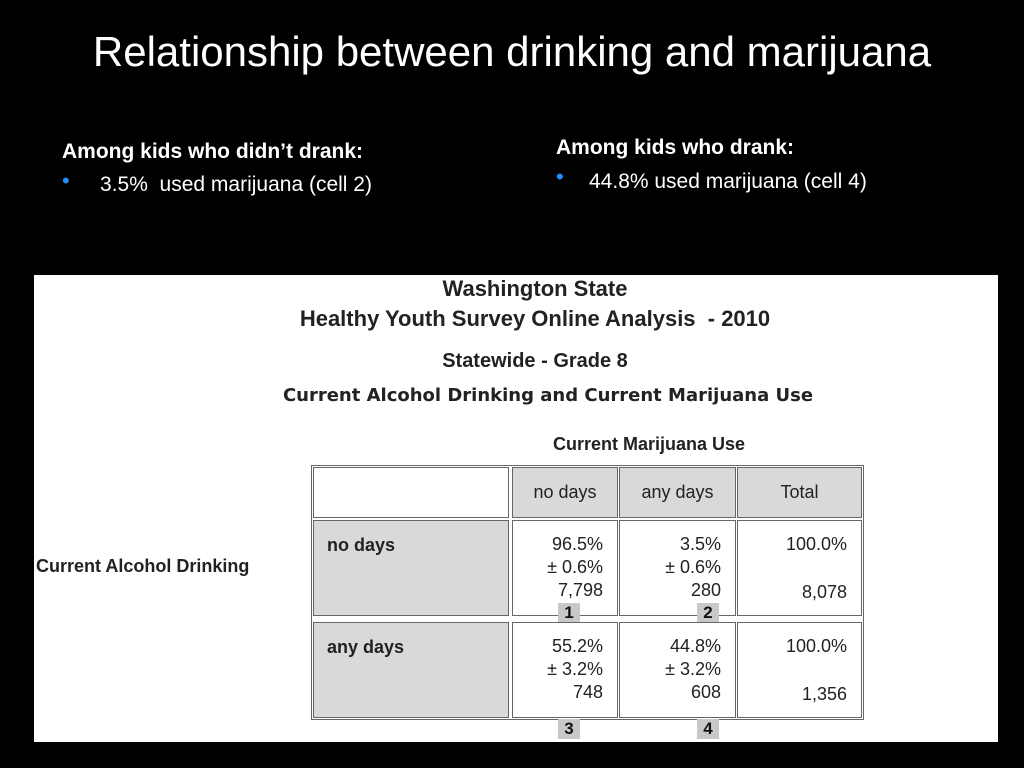 The height and width of the screenshot is (768, 1024). What do you see at coordinates (695, 646) in the screenshot?
I see `cell-value: 44.8%` at bounding box center [695, 646].